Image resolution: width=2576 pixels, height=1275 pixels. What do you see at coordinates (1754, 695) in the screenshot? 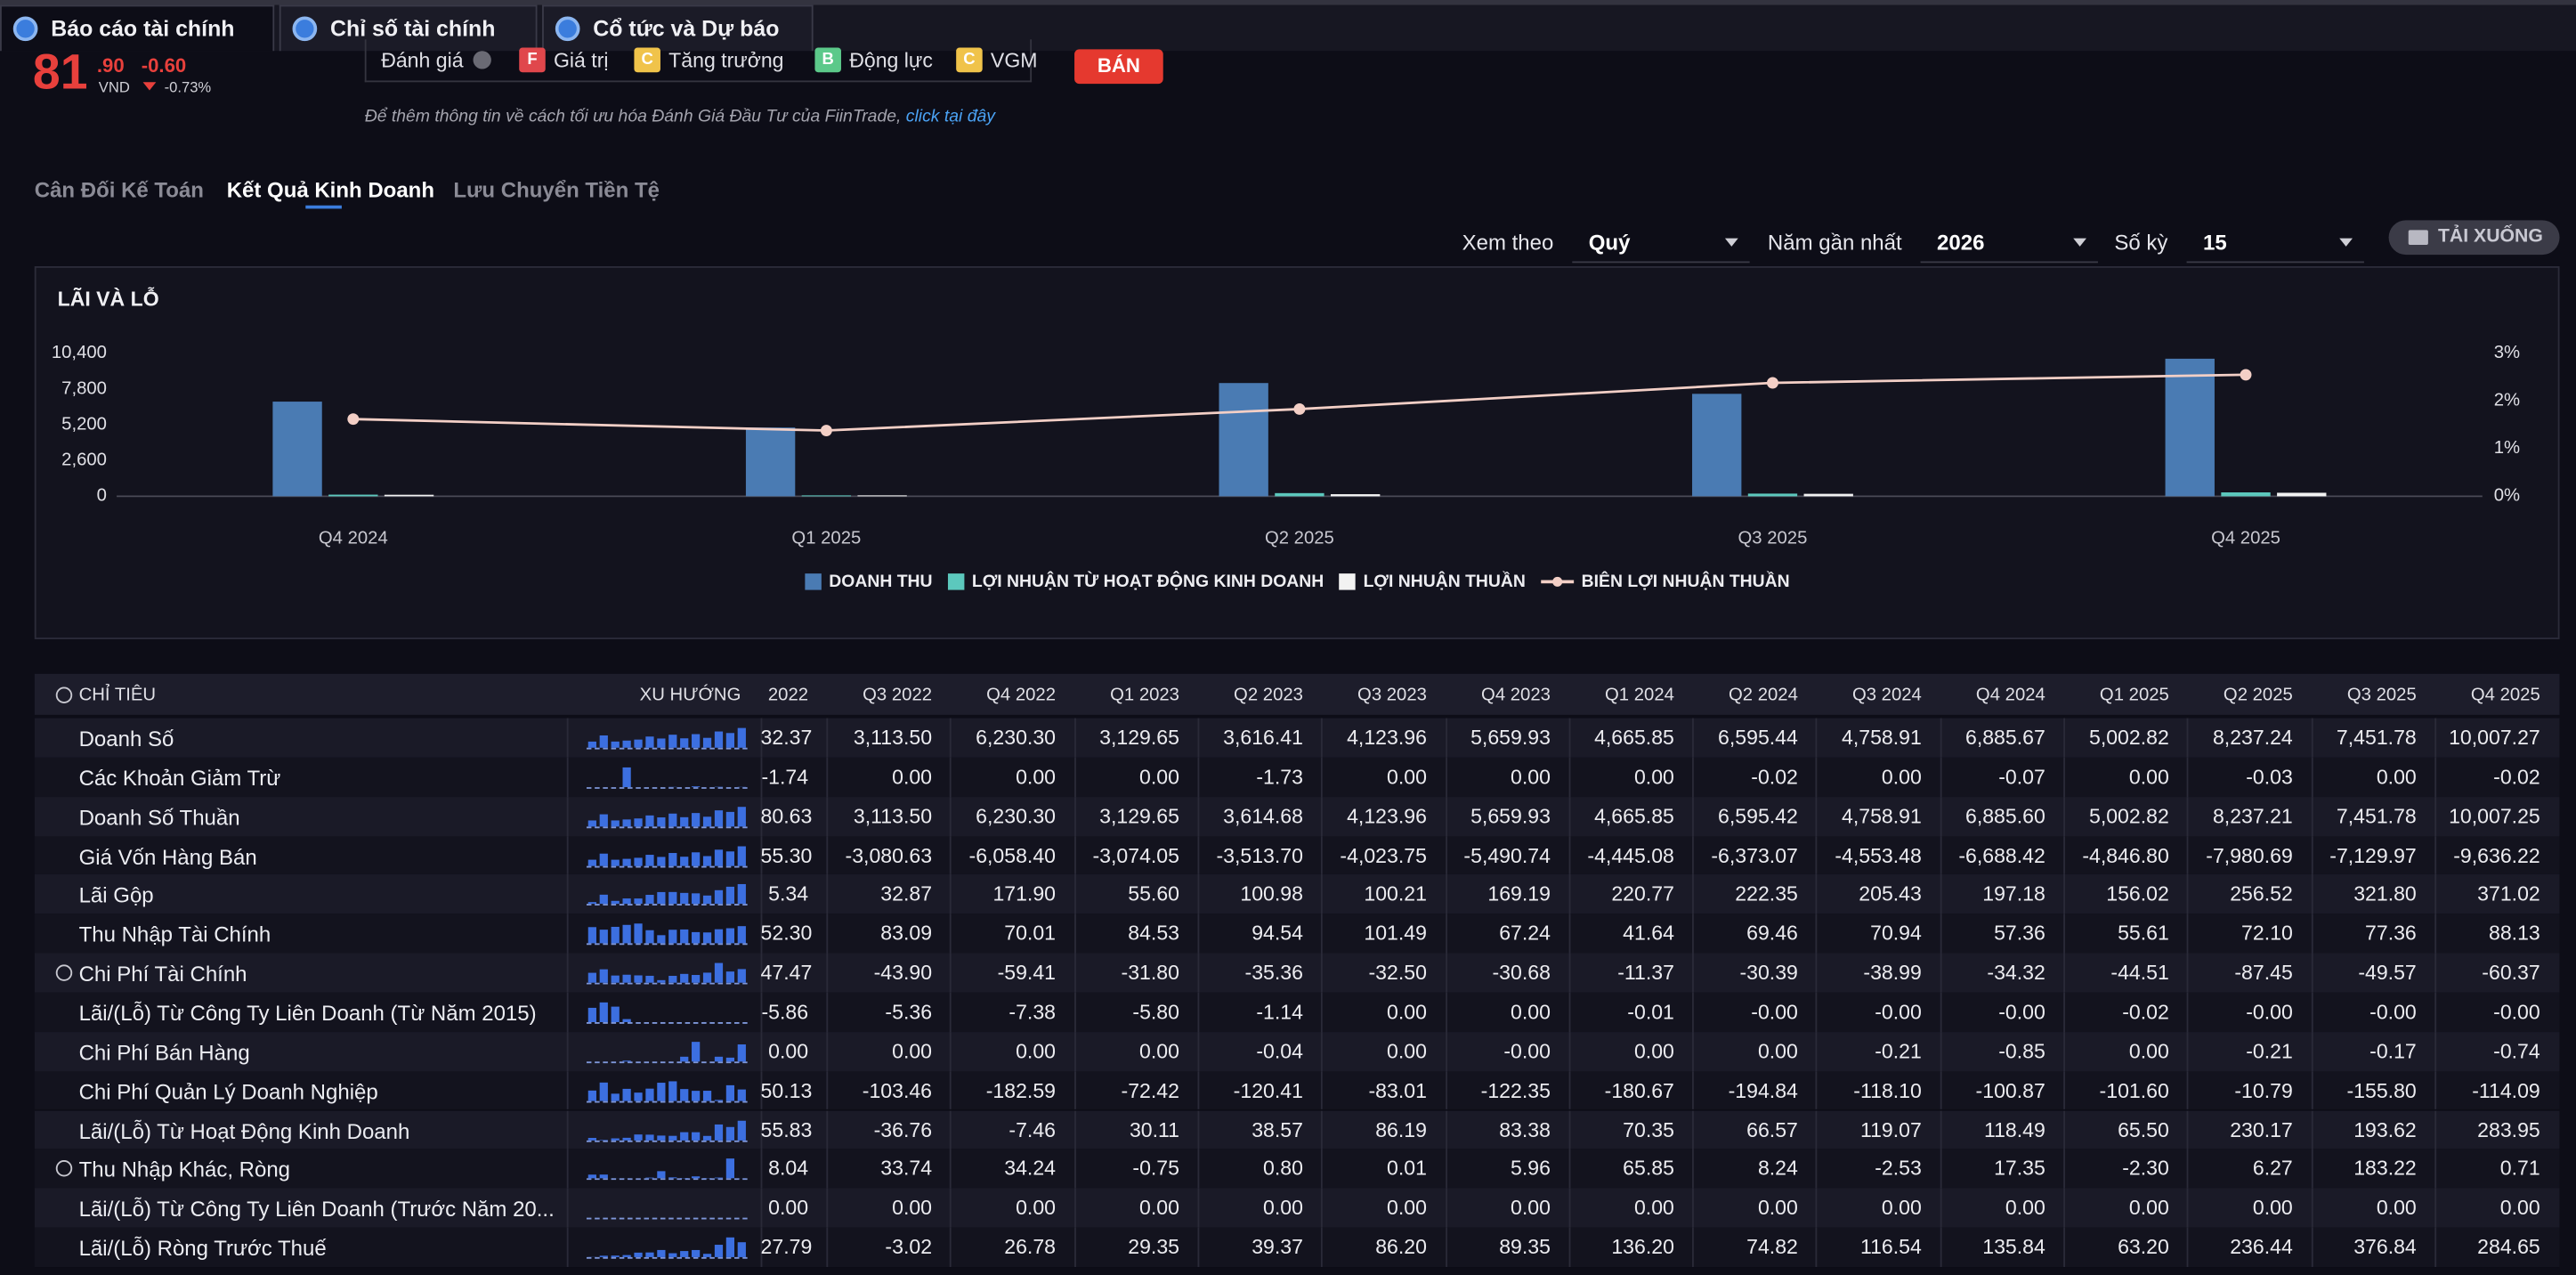
I see `header-label: Q2 2024` at bounding box center [1754, 695].